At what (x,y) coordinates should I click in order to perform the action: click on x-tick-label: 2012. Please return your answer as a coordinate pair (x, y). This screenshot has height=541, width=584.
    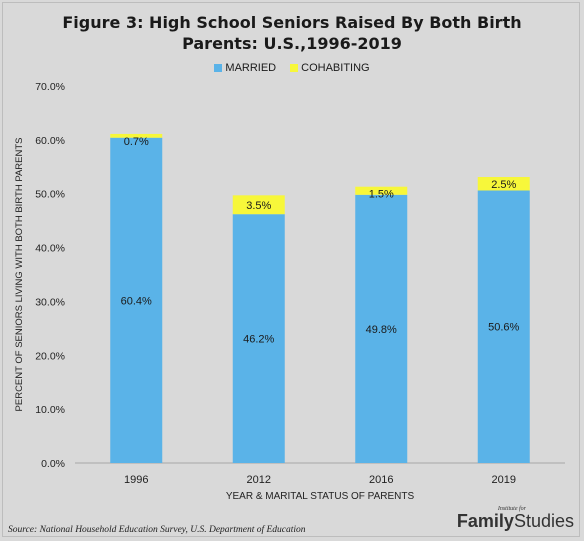
    Looking at the image, I should click on (259, 480).